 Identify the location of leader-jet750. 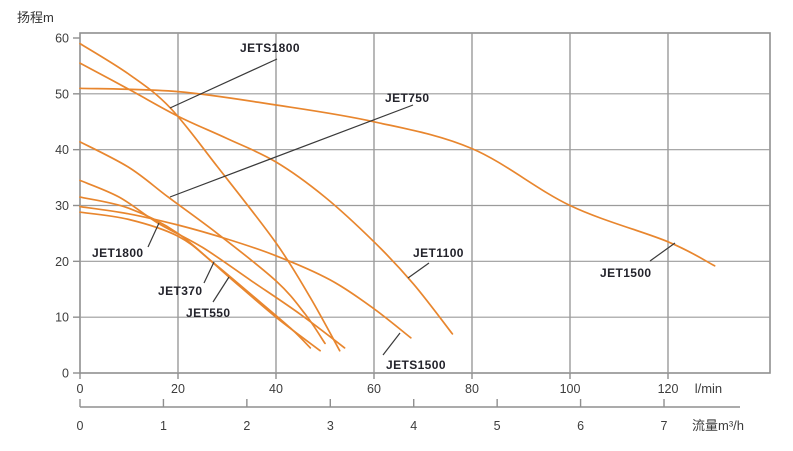
(291, 151).